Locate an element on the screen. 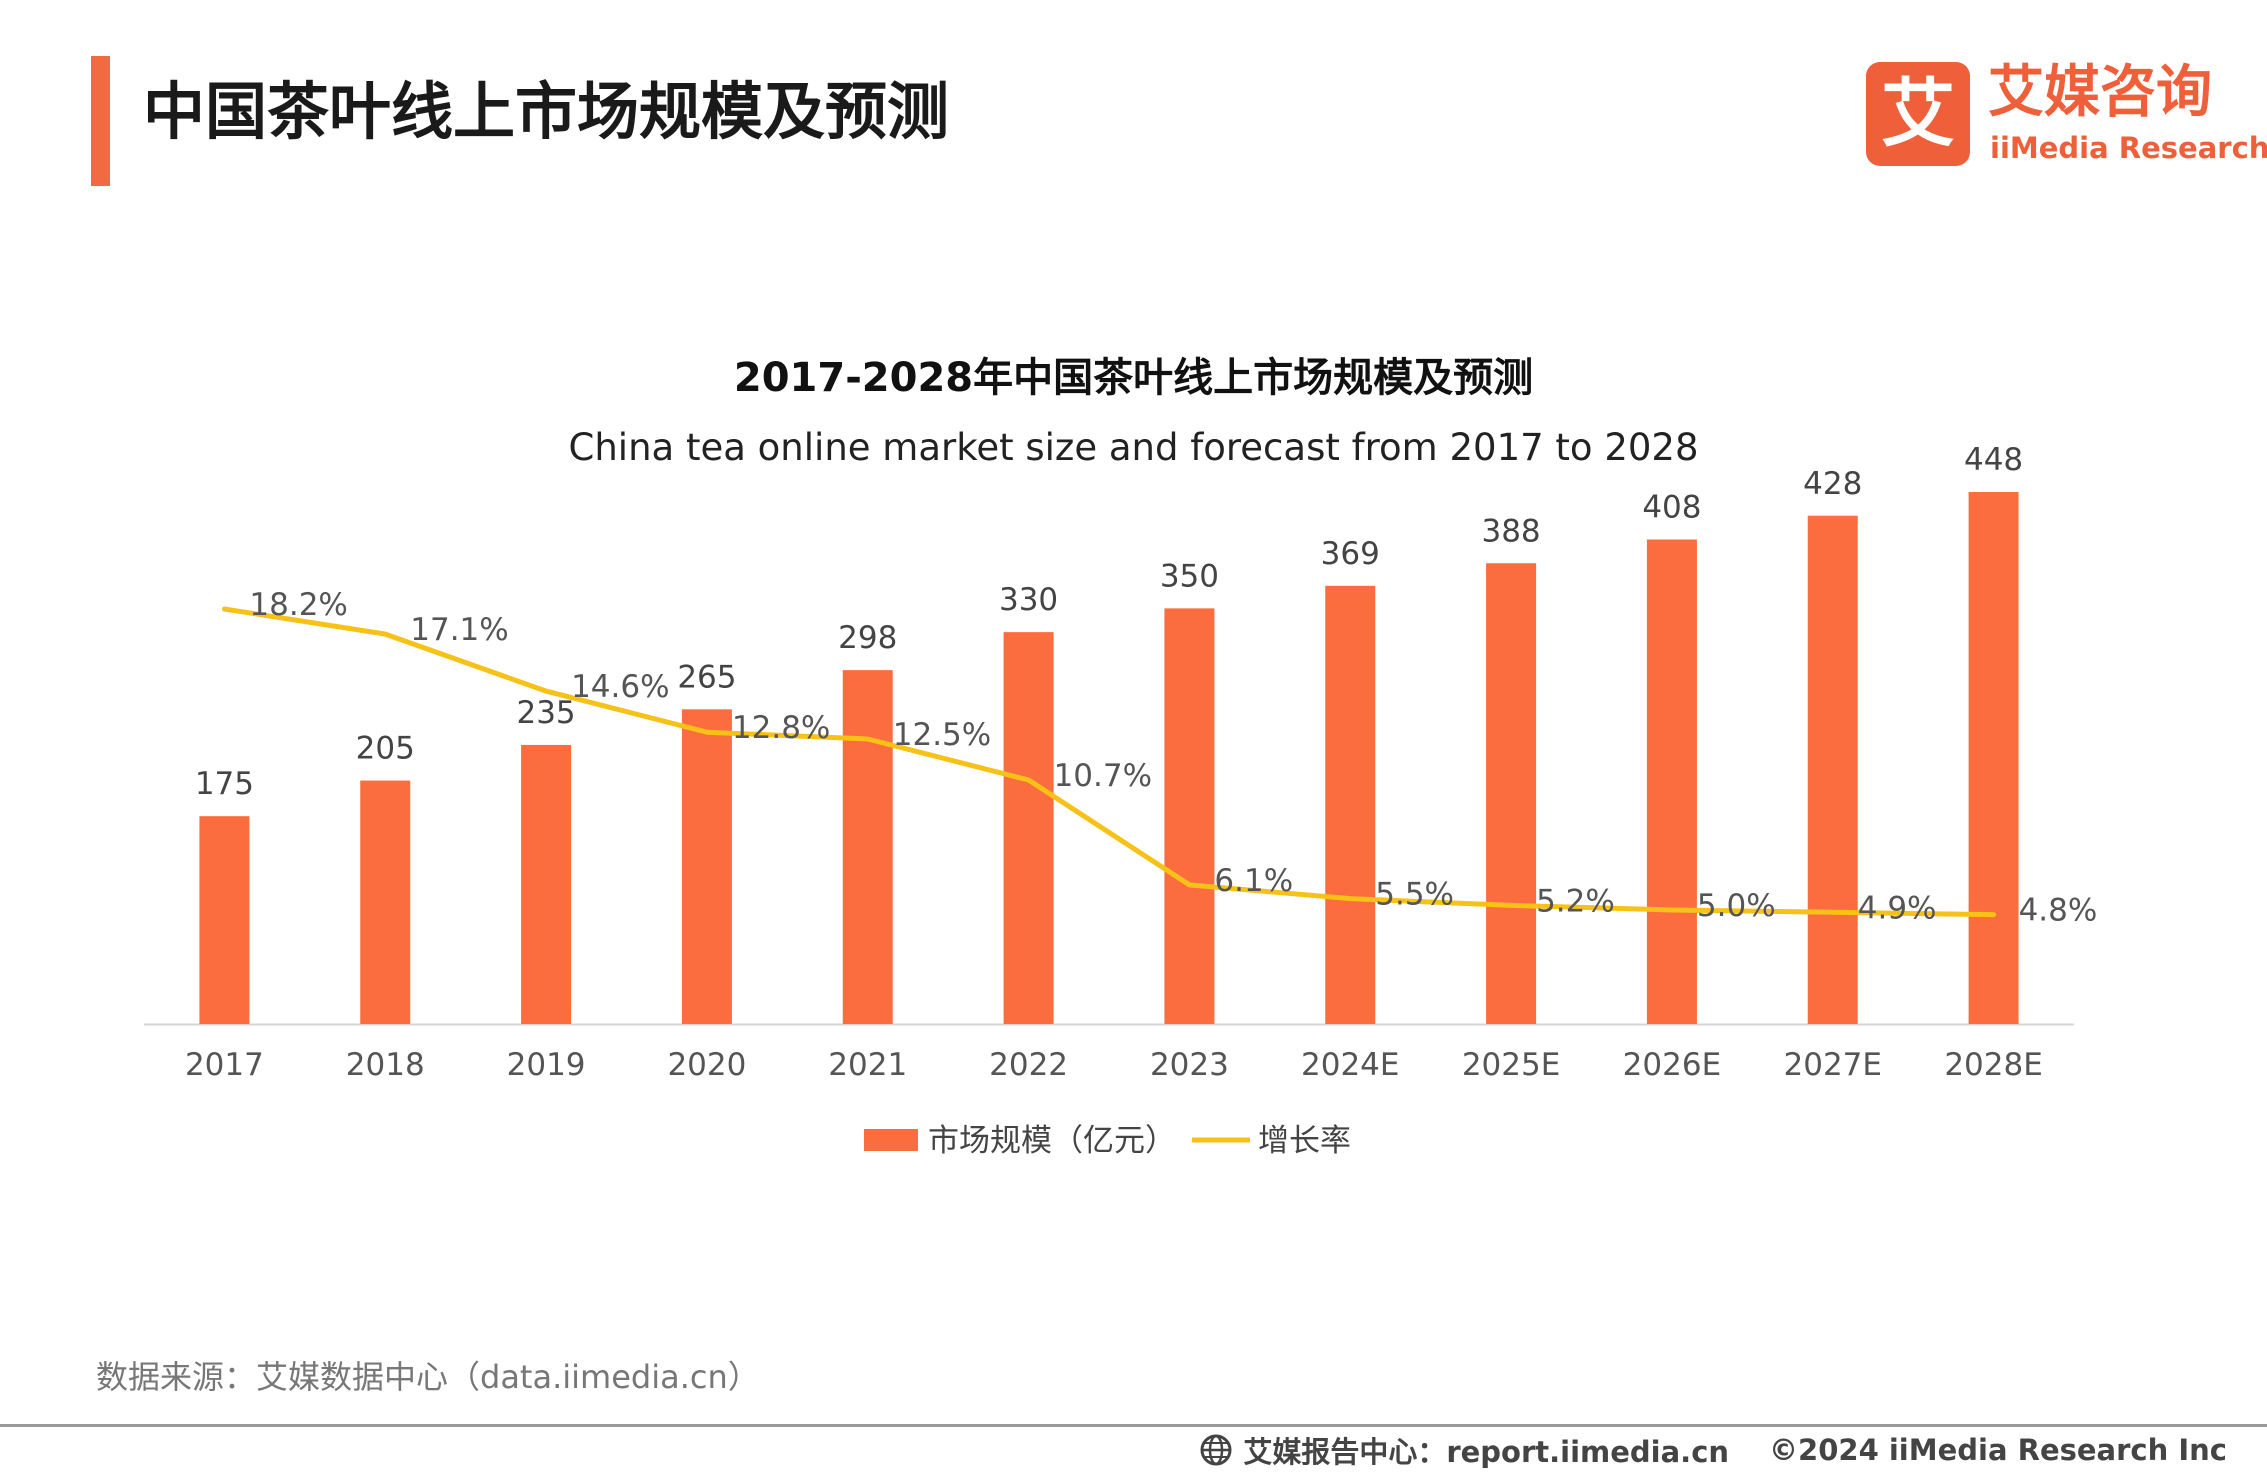 This screenshot has height=1474, width=2267. bar-value-label-2027E: 428 is located at coordinates (1832, 484).